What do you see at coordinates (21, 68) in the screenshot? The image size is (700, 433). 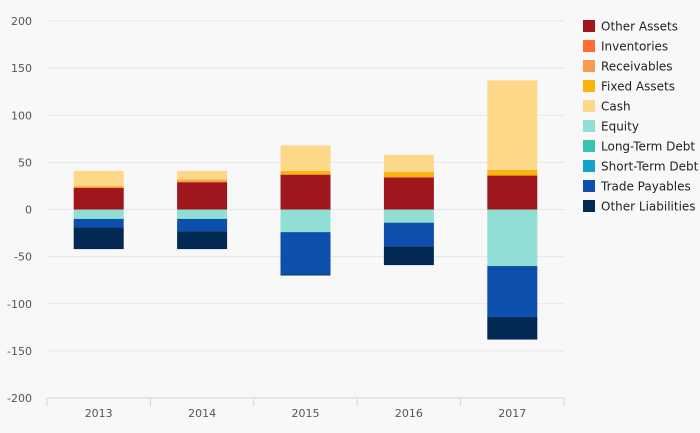 I see `y-tick-label: 150` at bounding box center [21, 68].